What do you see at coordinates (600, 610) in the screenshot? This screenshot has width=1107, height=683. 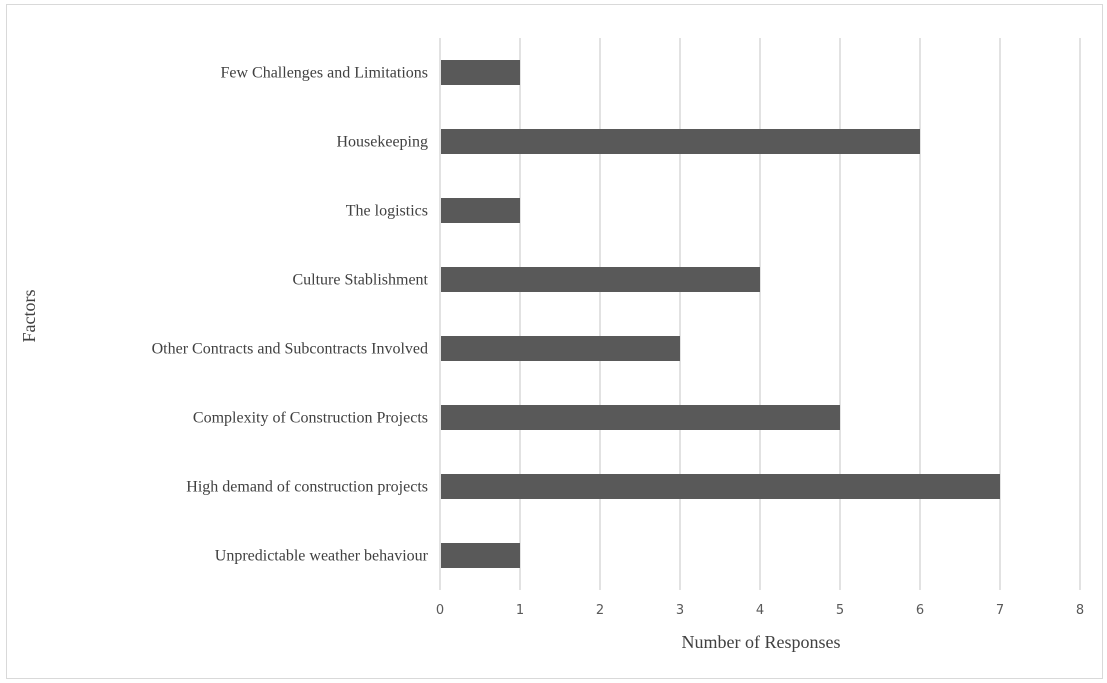 I see `x-tick-label: 2` at bounding box center [600, 610].